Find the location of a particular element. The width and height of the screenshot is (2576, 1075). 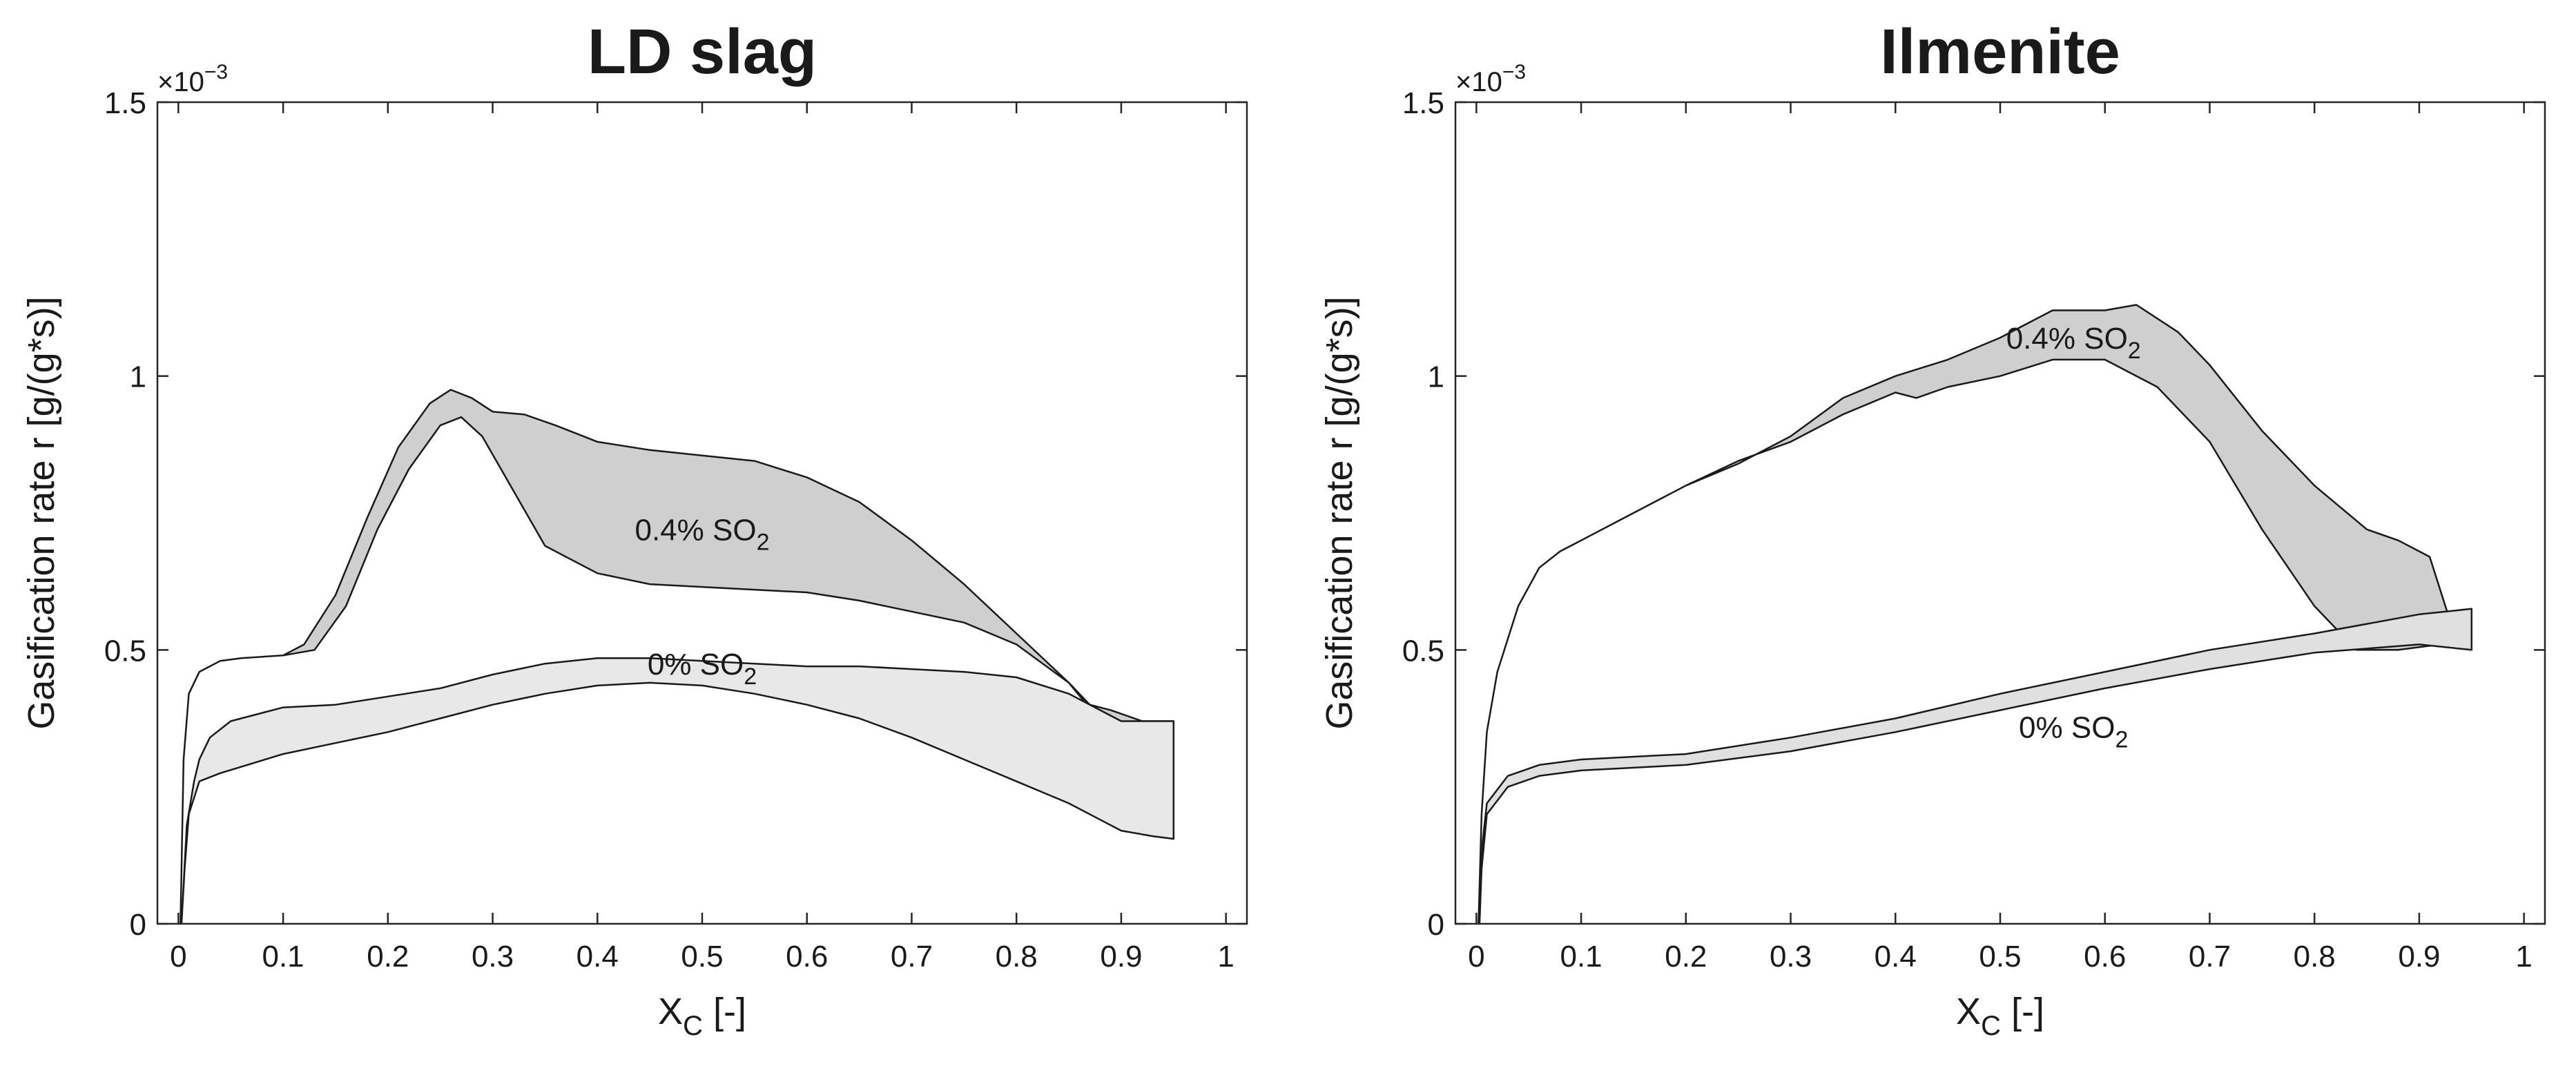

chart-title: Ilmenite is located at coordinates (2000, 52).